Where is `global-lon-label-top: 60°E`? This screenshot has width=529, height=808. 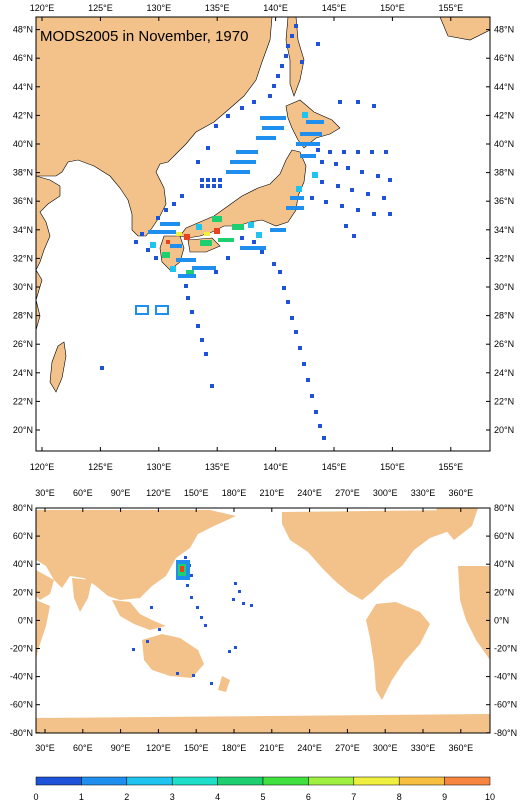
global-lon-label-top: 60°E is located at coordinates (83, 493).